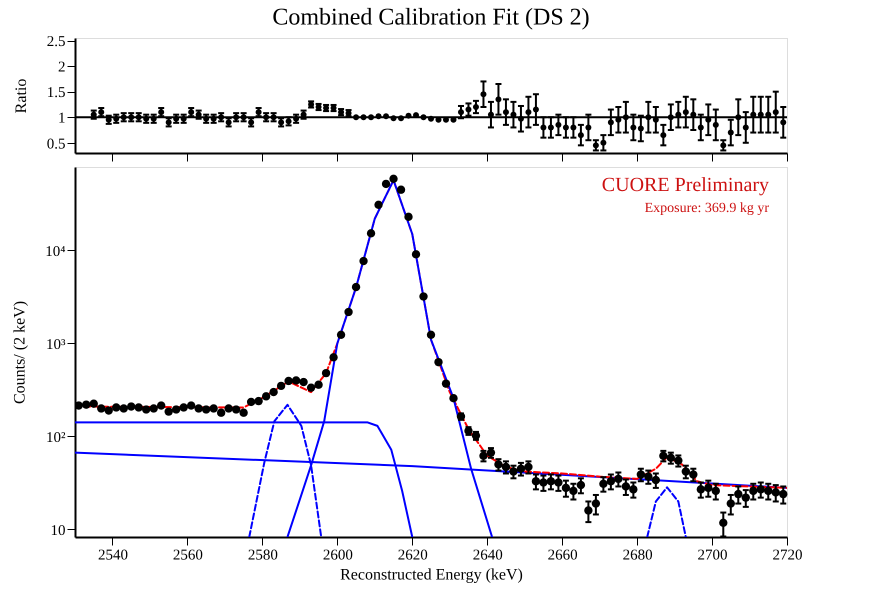 The width and height of the screenshot is (888, 616). I want to click on x-tick-label: 2700, so click(713, 556).